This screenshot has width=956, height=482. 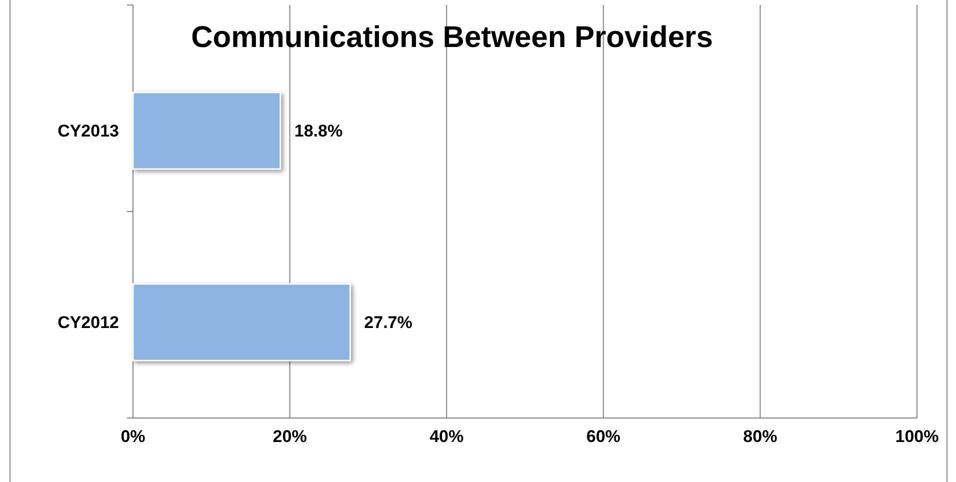 I want to click on y-tick-label: CY2012, so click(x=88, y=322).